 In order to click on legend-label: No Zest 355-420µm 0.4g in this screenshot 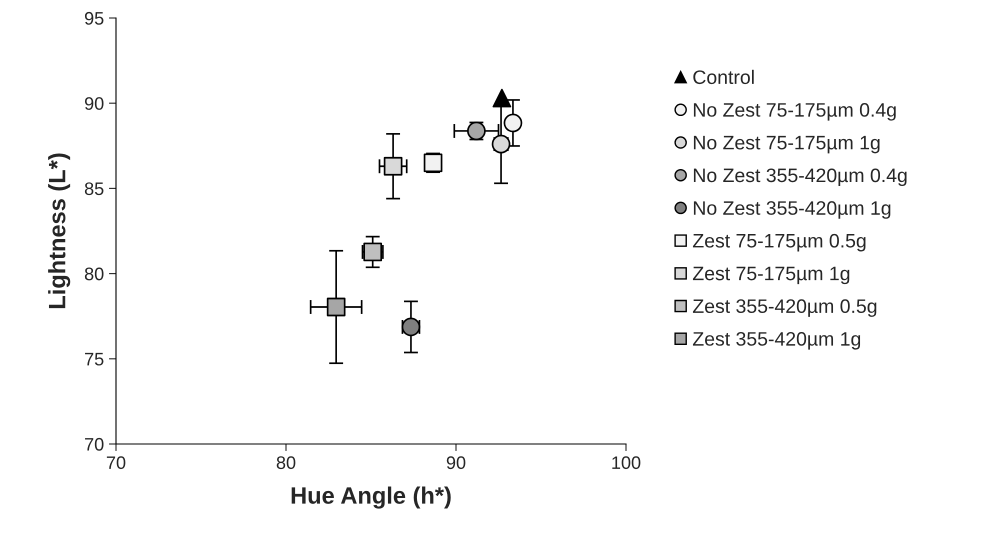, I will do `click(800, 177)`.